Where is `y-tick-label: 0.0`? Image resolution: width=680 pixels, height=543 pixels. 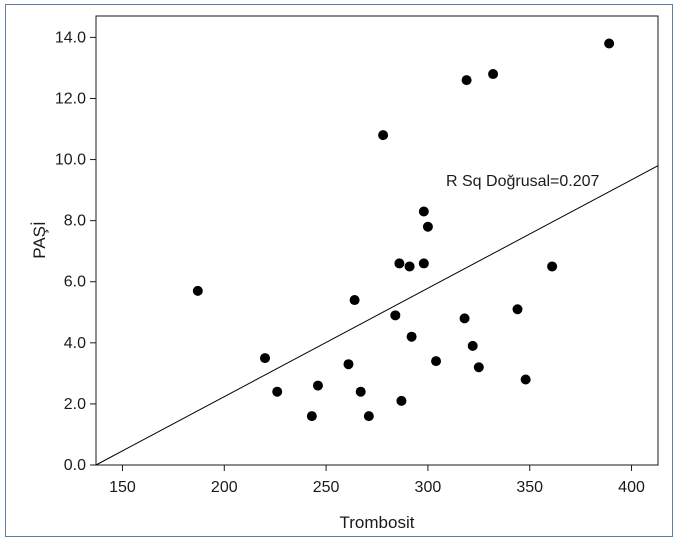
y-tick-label: 0.0 is located at coordinates (75, 465).